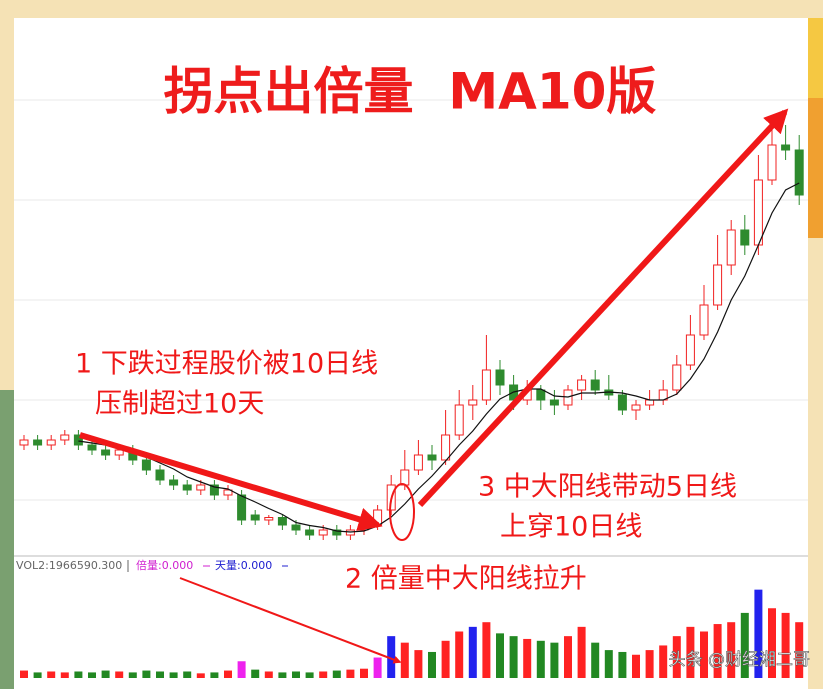 The image size is (823, 689). What do you see at coordinates (466, 579) in the screenshot?
I see `annotation: 2 倍量中大阳线拉升` at bounding box center [466, 579].